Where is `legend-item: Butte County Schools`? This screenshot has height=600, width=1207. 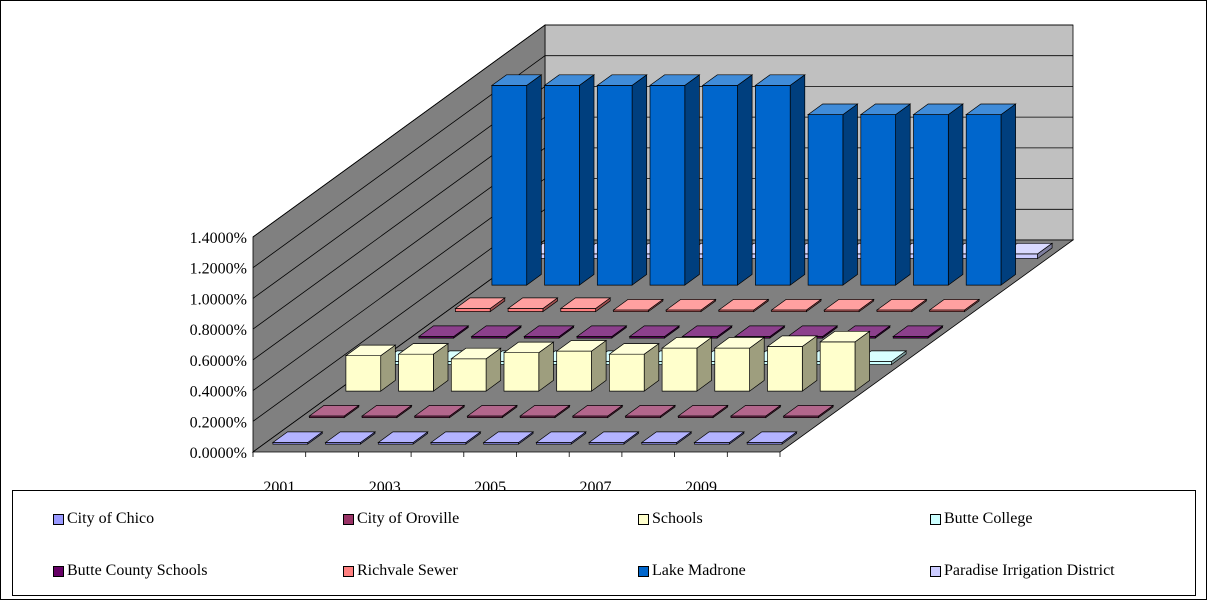 legend-item: Butte County Schools is located at coordinates (130, 571).